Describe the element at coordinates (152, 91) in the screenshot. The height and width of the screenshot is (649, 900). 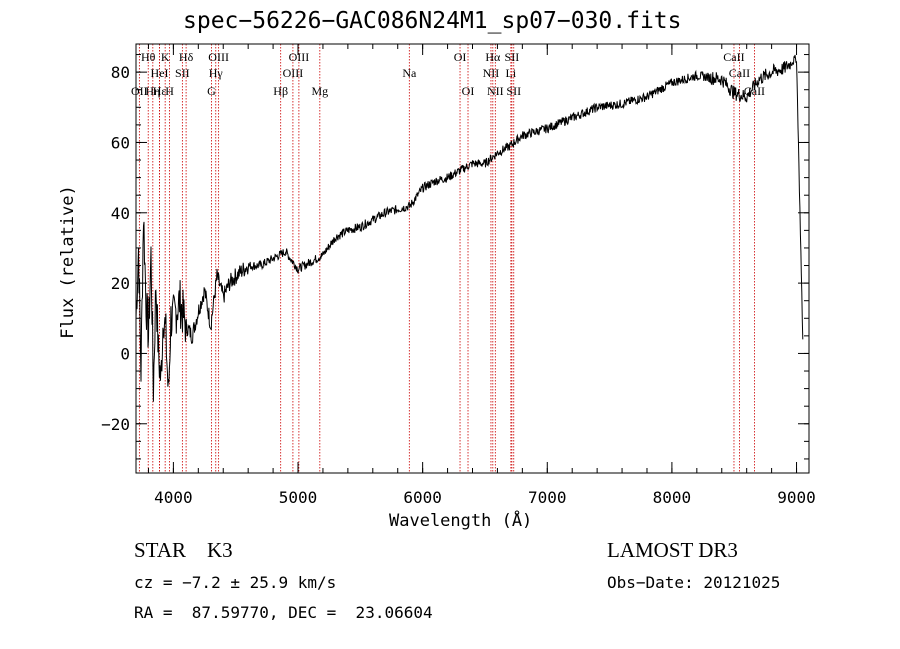
I see `spectral-line-label: Hη` at that location.